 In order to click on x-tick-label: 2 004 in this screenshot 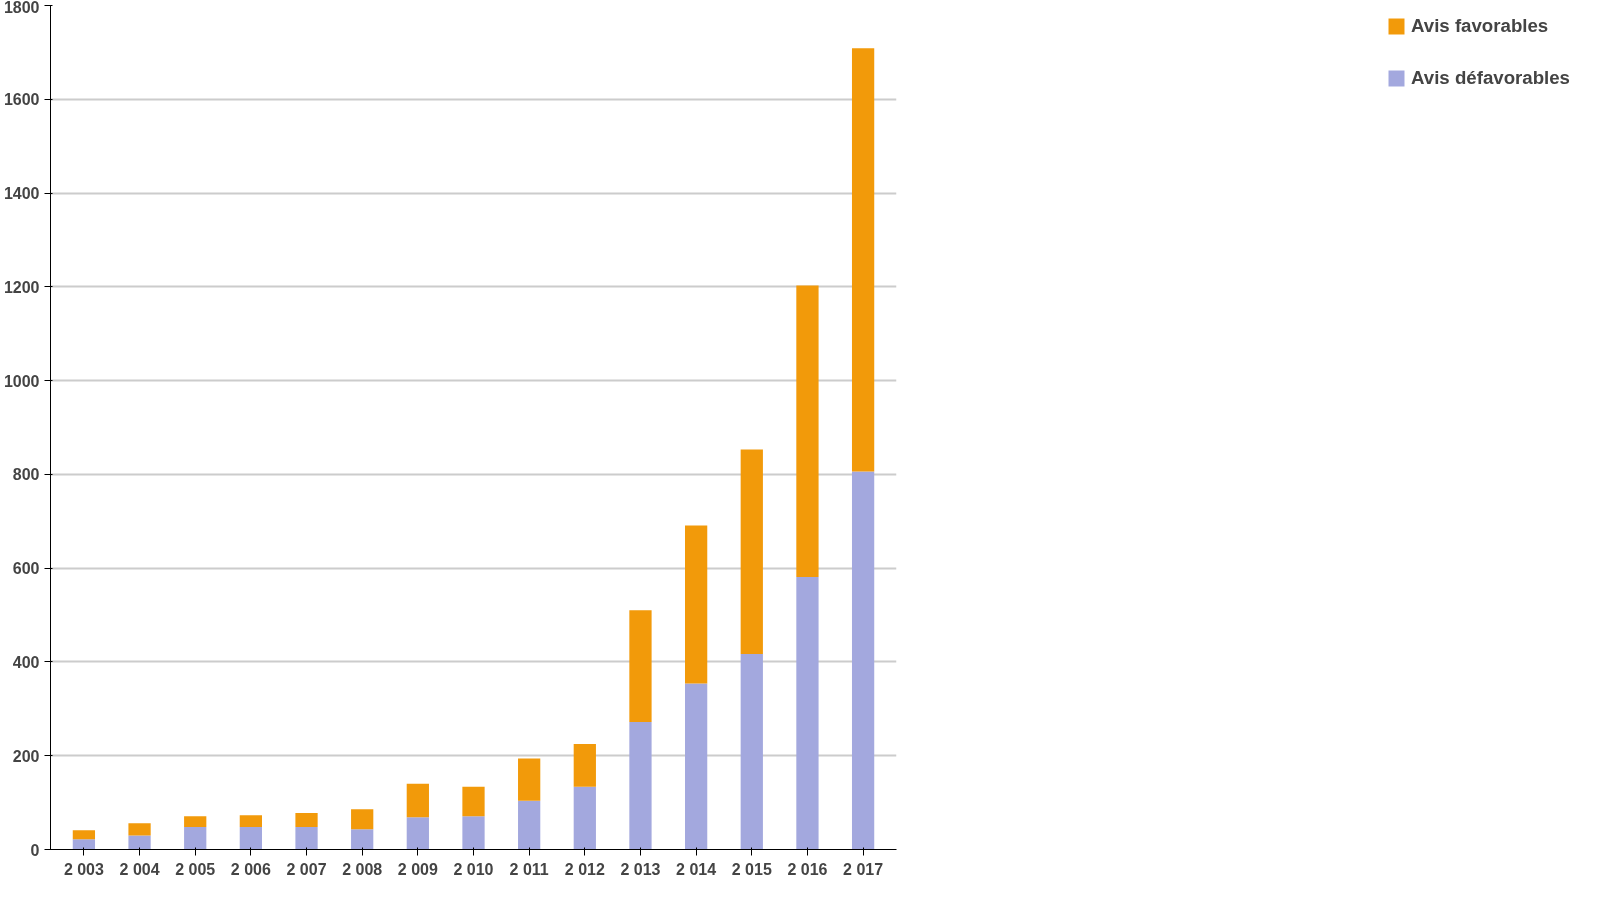, I will do `click(139, 869)`.